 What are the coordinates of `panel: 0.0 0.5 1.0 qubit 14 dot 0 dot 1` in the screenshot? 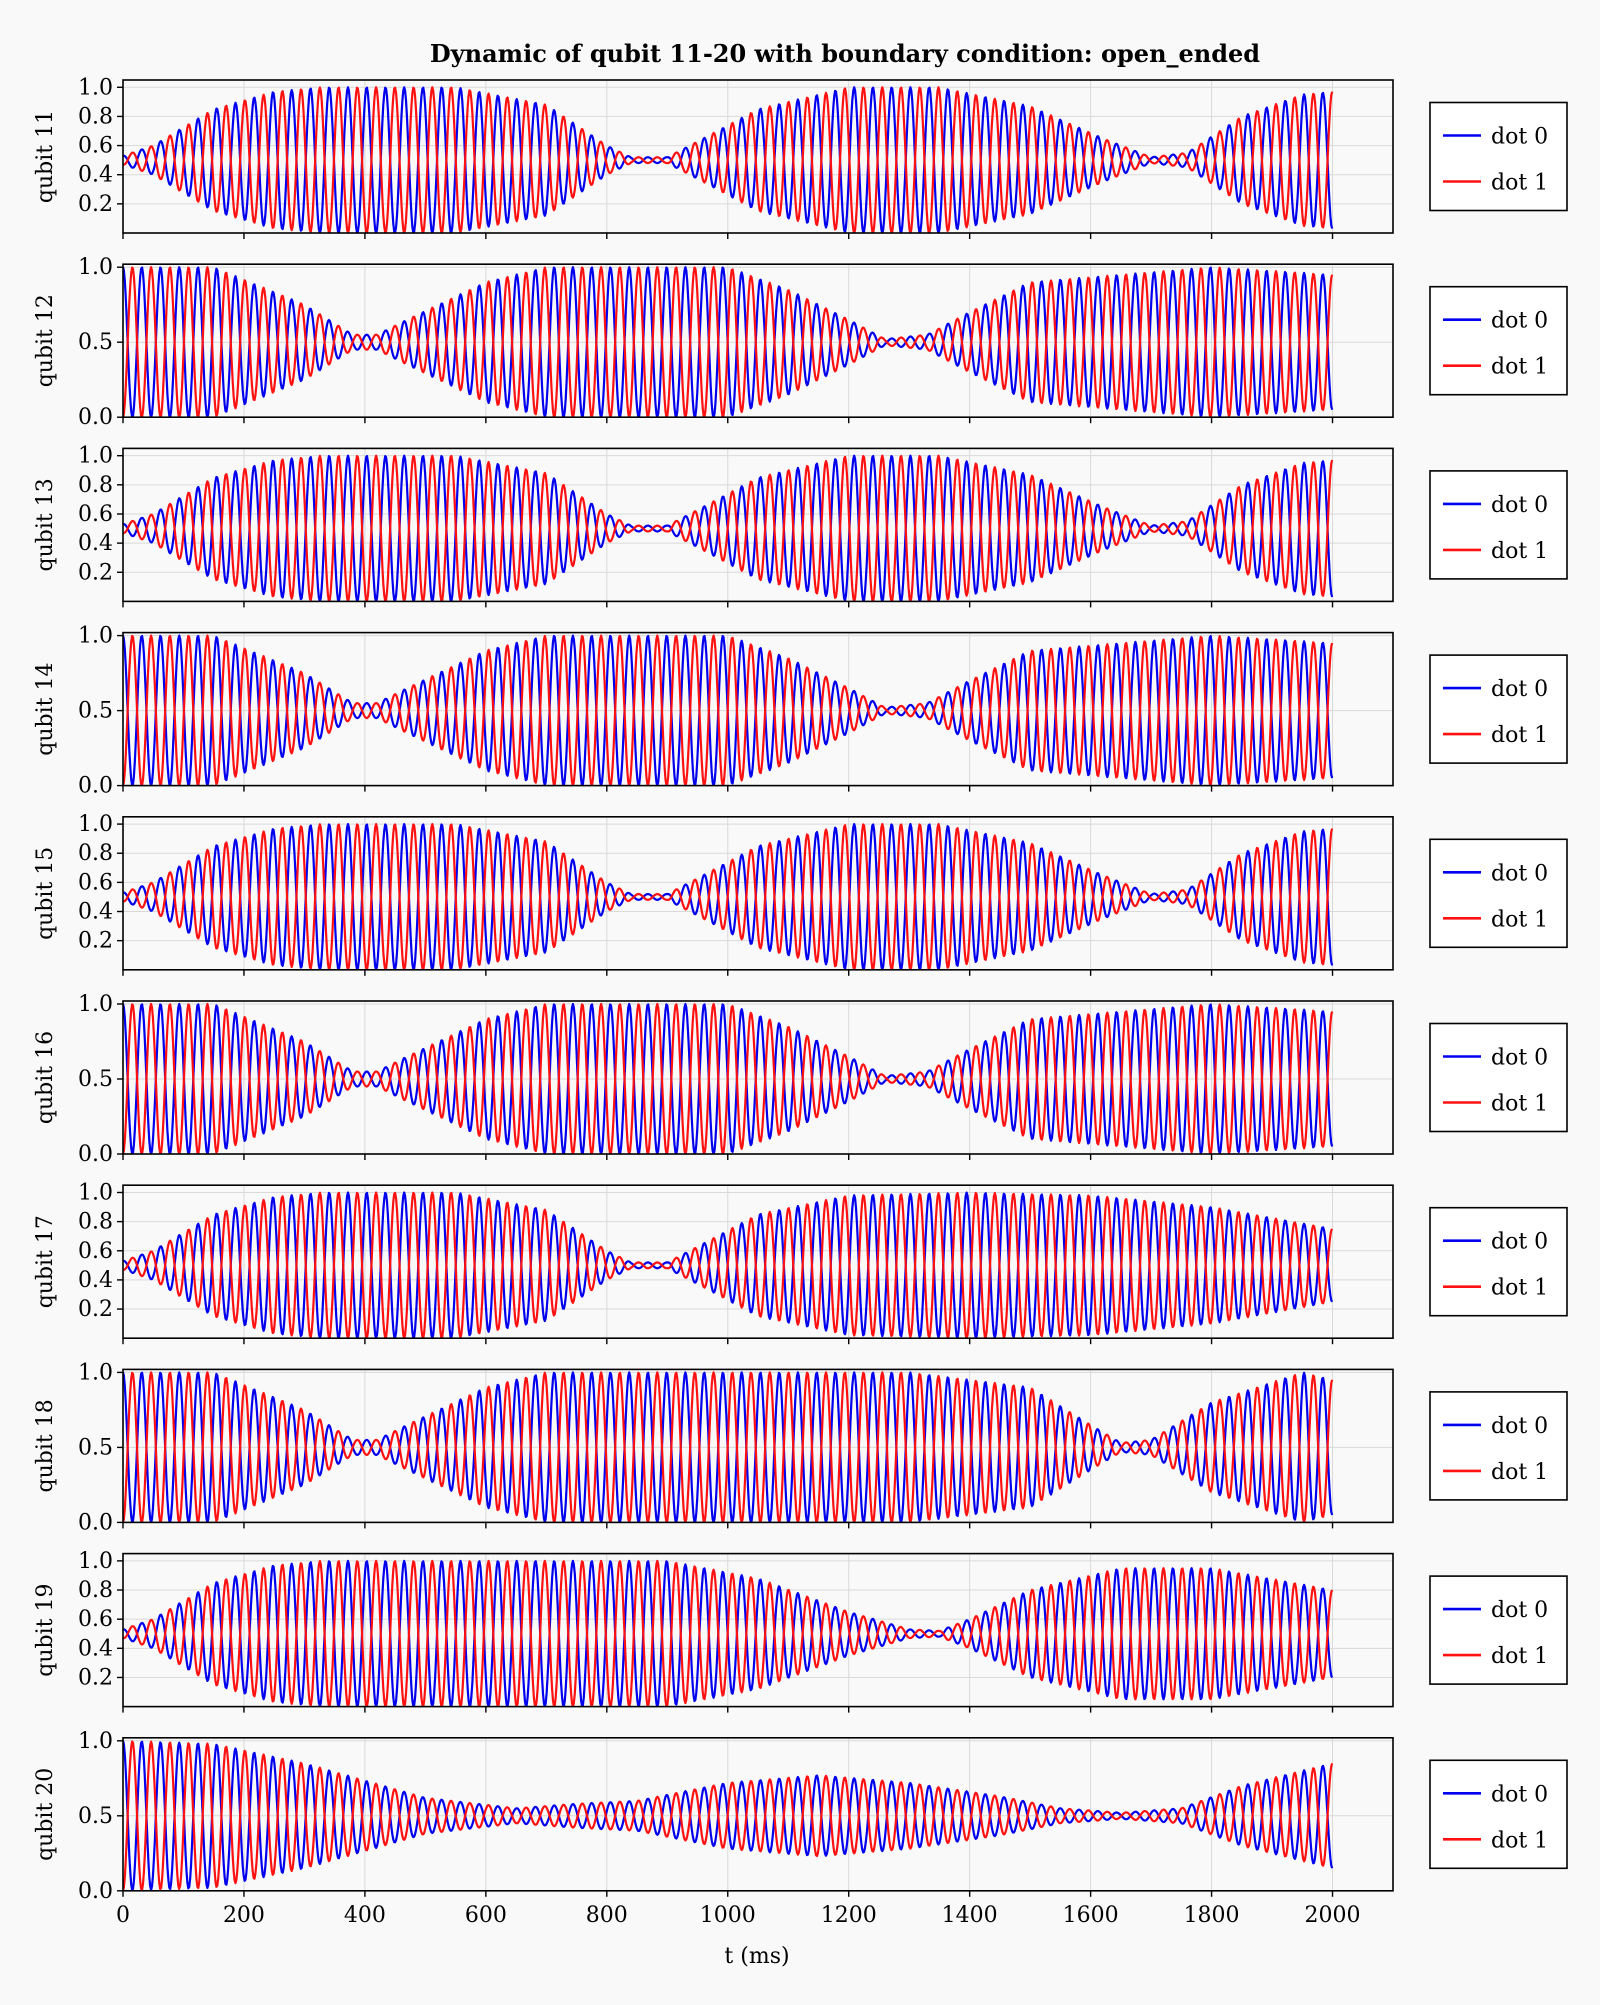 It's located at (800, 711).